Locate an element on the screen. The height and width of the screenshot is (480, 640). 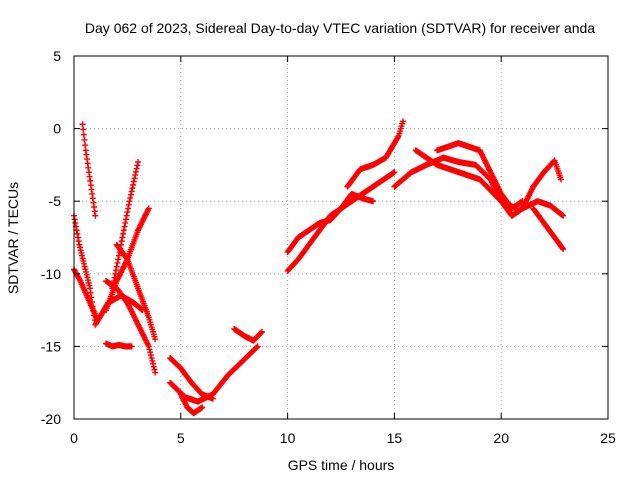
y-tick-label: 0 is located at coordinates (57, 129).